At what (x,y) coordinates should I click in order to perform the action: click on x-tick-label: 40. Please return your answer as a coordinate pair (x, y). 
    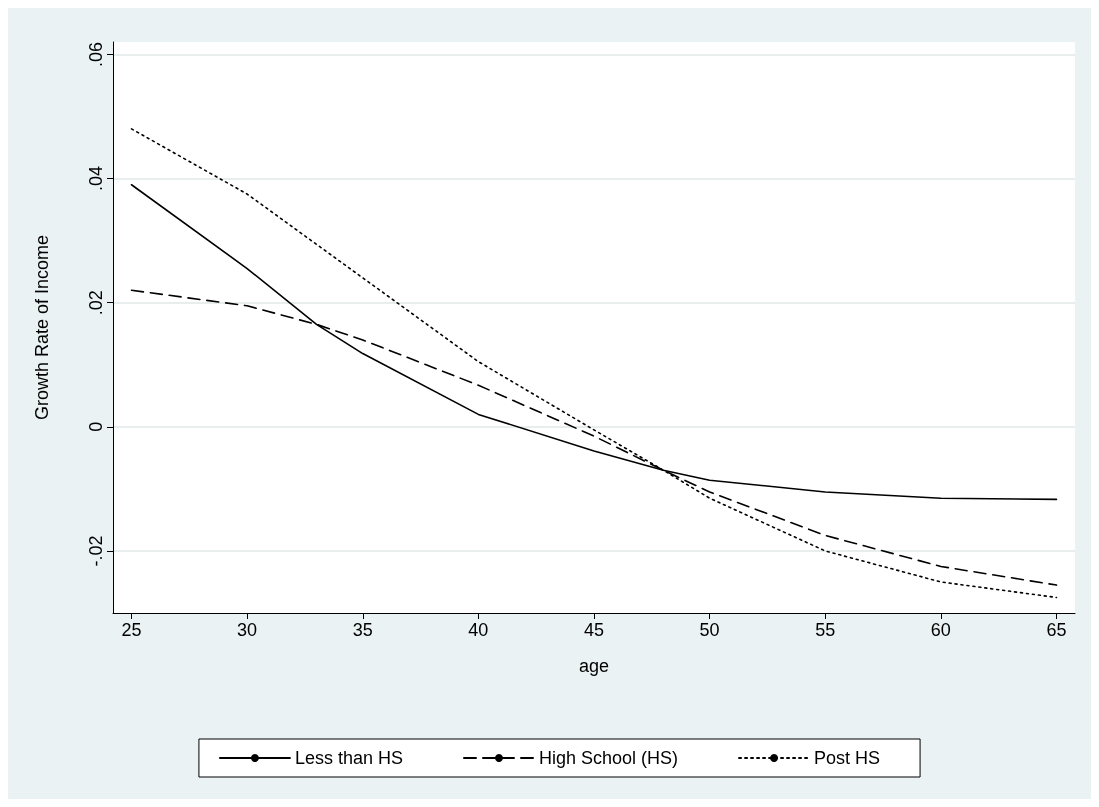
    Looking at the image, I should click on (478, 630).